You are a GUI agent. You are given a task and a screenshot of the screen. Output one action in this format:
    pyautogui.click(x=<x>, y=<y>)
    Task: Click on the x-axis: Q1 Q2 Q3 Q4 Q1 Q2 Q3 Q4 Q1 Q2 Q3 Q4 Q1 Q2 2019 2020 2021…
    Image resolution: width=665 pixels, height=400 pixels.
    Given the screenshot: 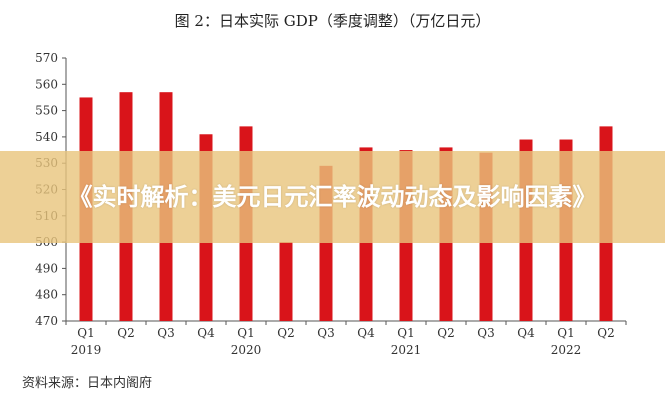 What is the action you would take?
    pyautogui.click(x=346, y=338)
    